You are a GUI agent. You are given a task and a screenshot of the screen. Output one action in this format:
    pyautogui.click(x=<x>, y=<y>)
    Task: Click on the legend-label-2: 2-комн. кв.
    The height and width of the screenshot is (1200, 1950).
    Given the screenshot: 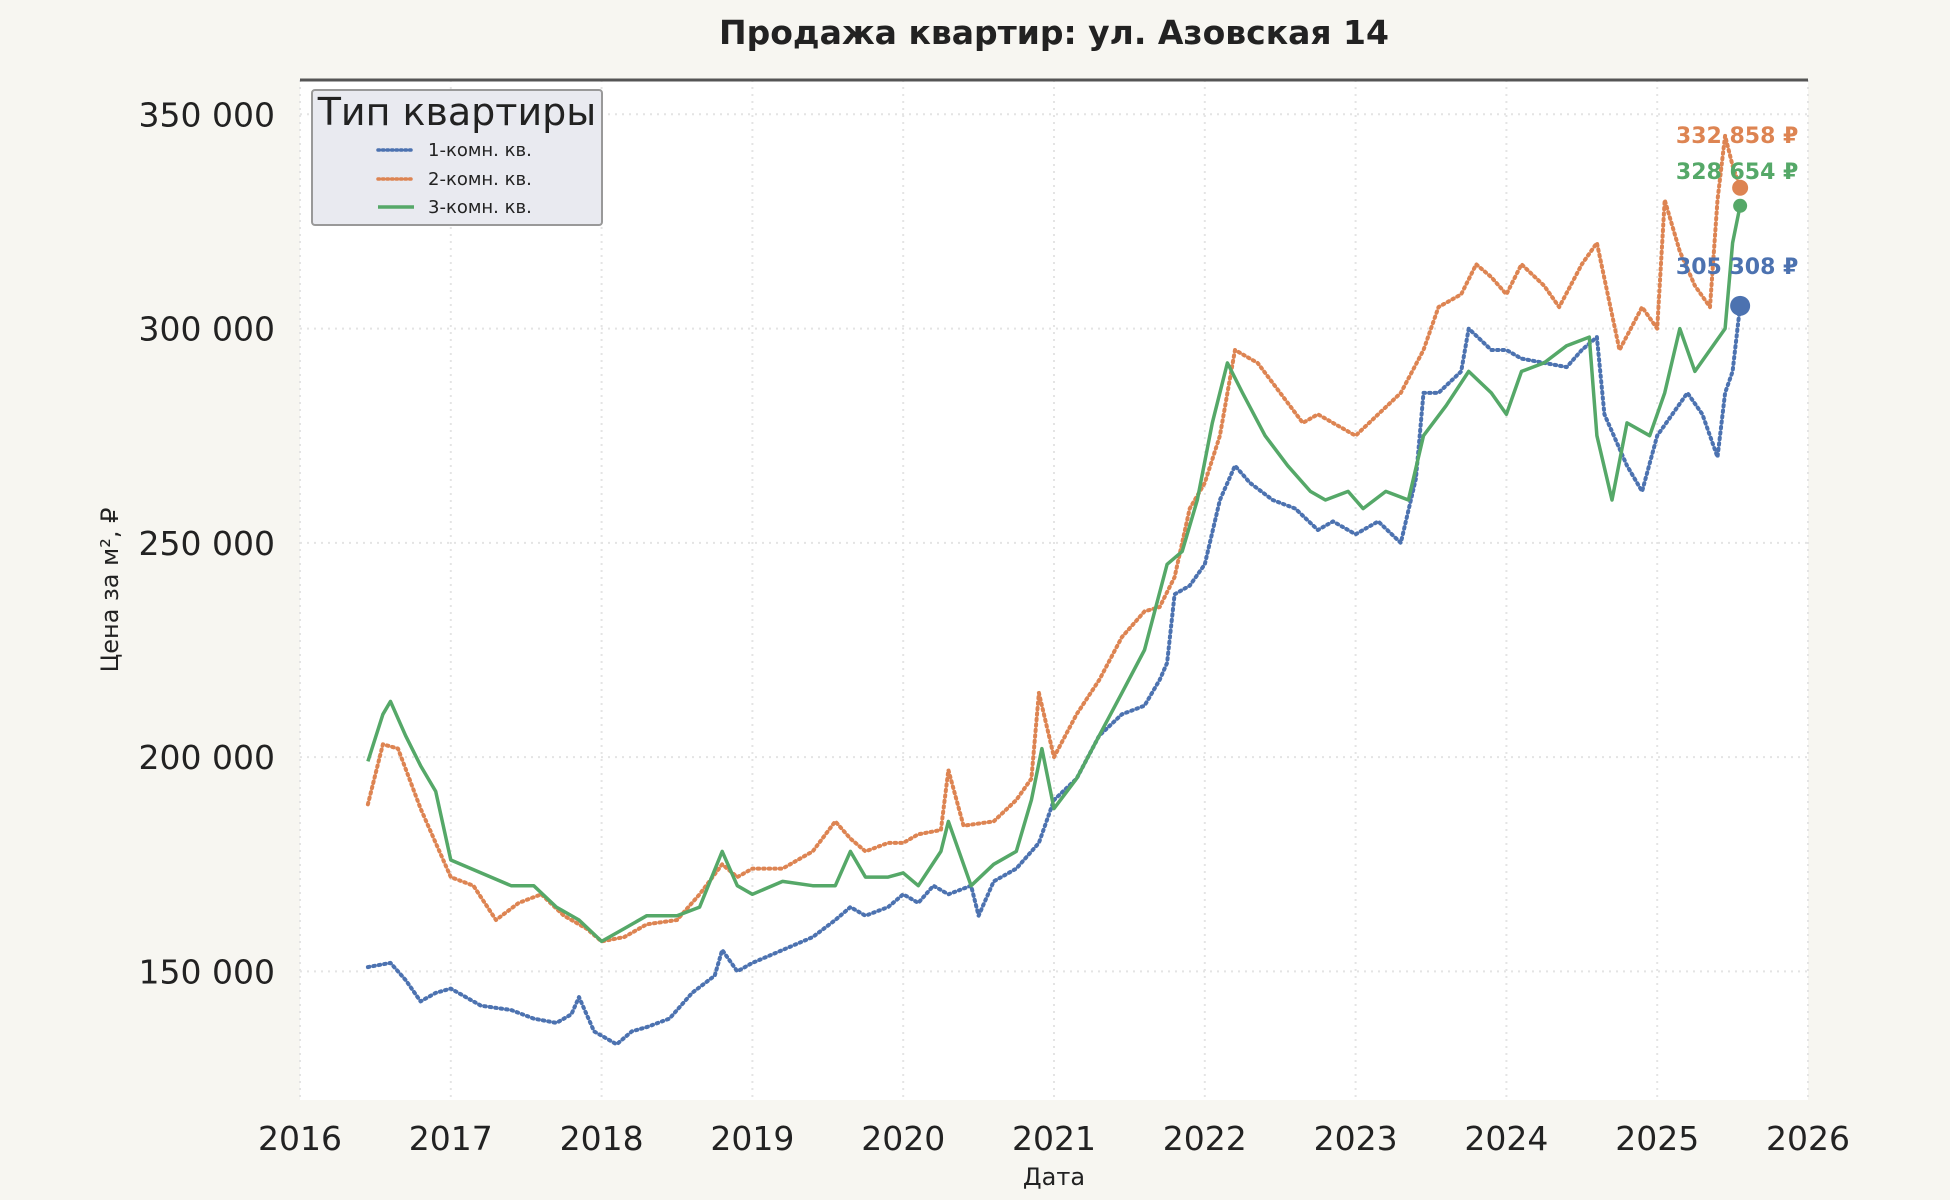 What is the action you would take?
    pyautogui.click(x=480, y=179)
    